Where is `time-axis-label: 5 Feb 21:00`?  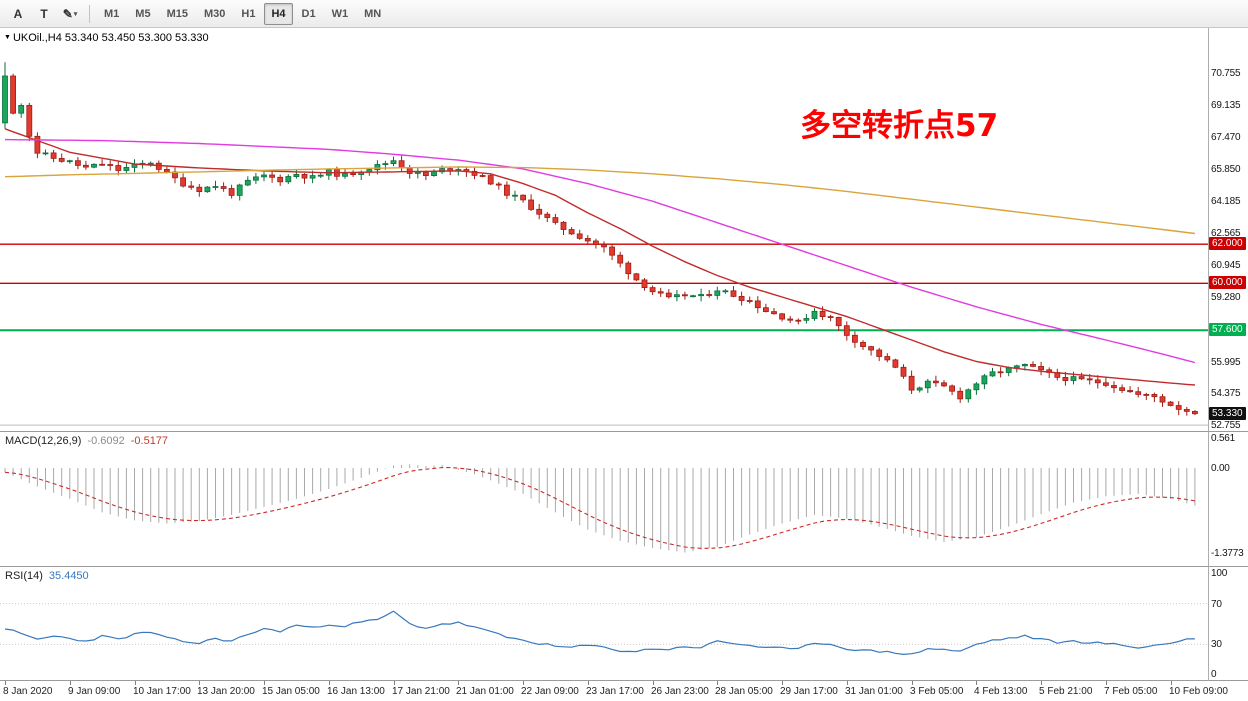 time-axis-label: 5 Feb 21:00 is located at coordinates (1066, 691).